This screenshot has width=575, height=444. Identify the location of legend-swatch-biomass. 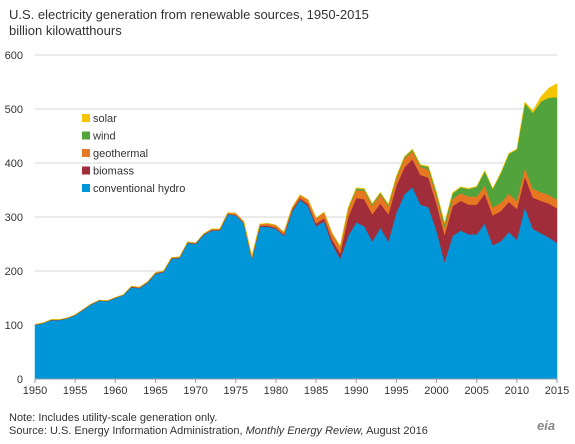
(86, 170).